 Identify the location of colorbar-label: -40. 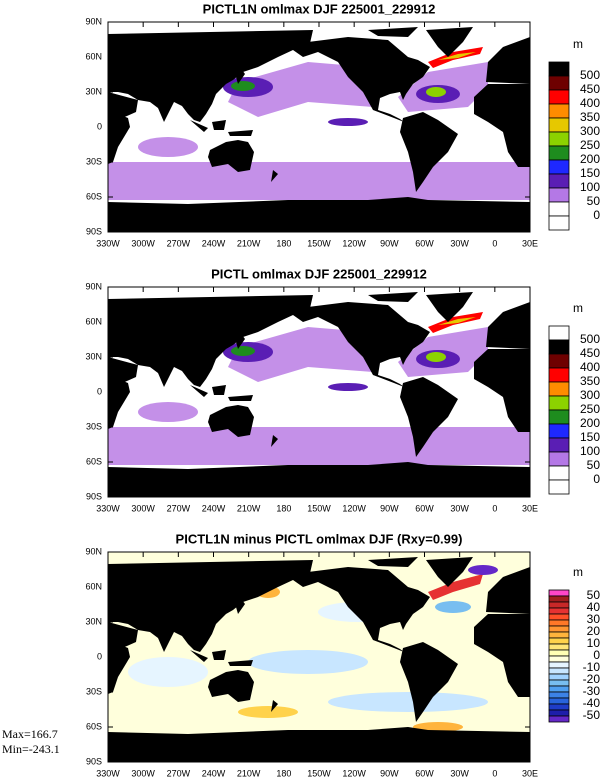
(592, 703).